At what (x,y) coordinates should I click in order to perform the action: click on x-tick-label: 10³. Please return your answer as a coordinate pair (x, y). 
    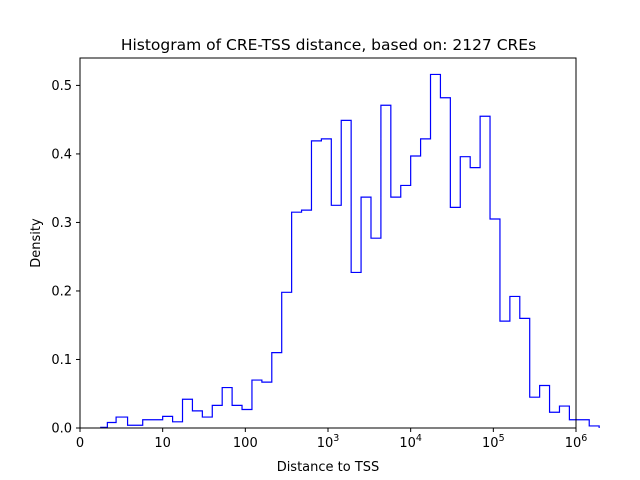
    Looking at the image, I should click on (328, 442).